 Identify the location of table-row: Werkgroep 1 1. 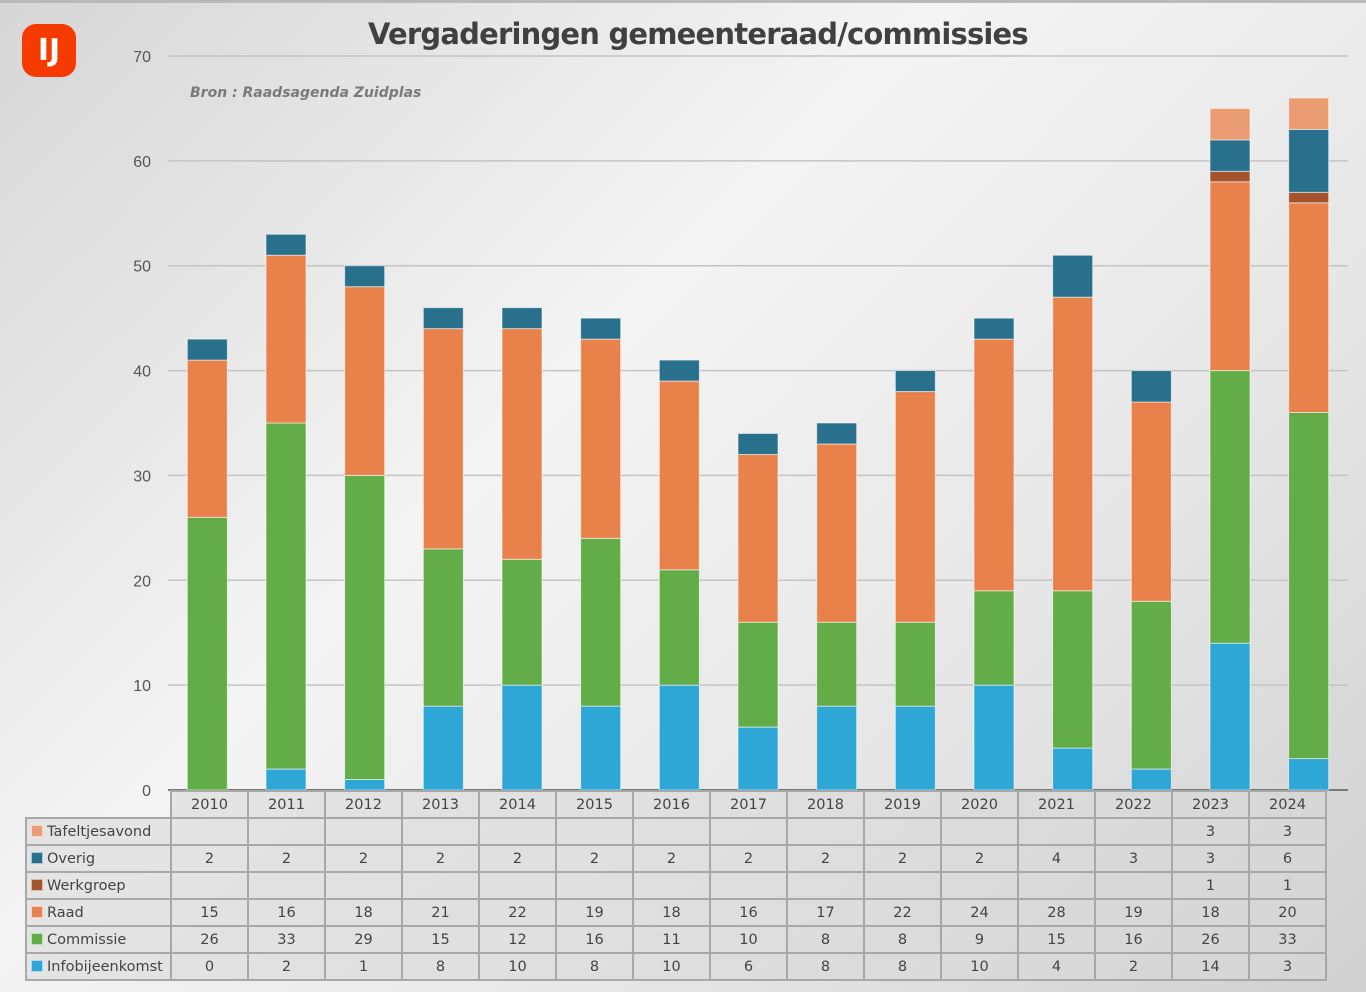
(676, 885).